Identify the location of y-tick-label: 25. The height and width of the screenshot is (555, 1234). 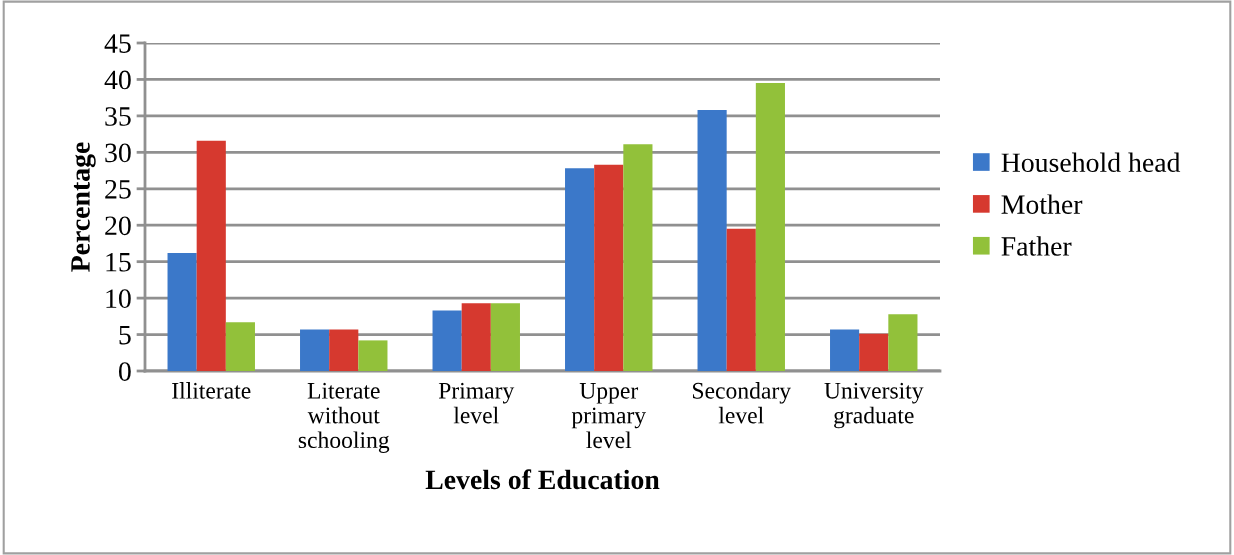
(118, 189).